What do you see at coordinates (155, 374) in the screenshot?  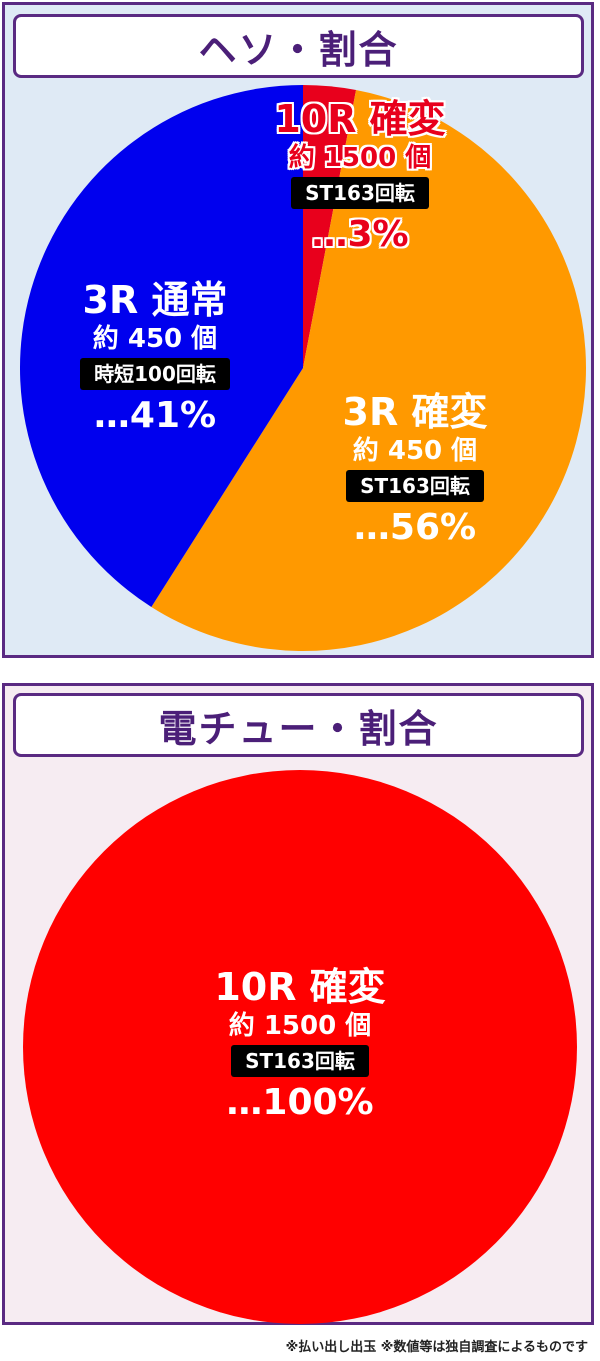 I see `heso-3rn-badge: 時短100回転` at bounding box center [155, 374].